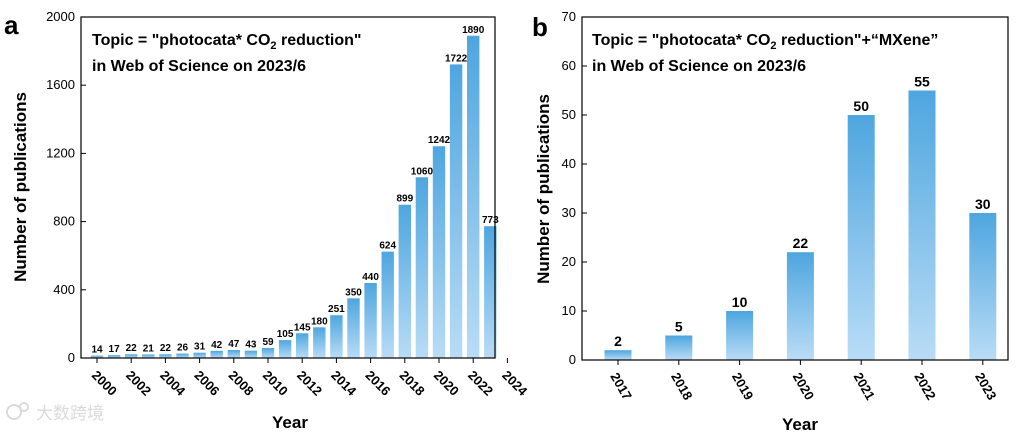 The width and height of the screenshot is (1018, 433). I want to click on chart-a-x-tick-label: 2006, so click(206, 383).